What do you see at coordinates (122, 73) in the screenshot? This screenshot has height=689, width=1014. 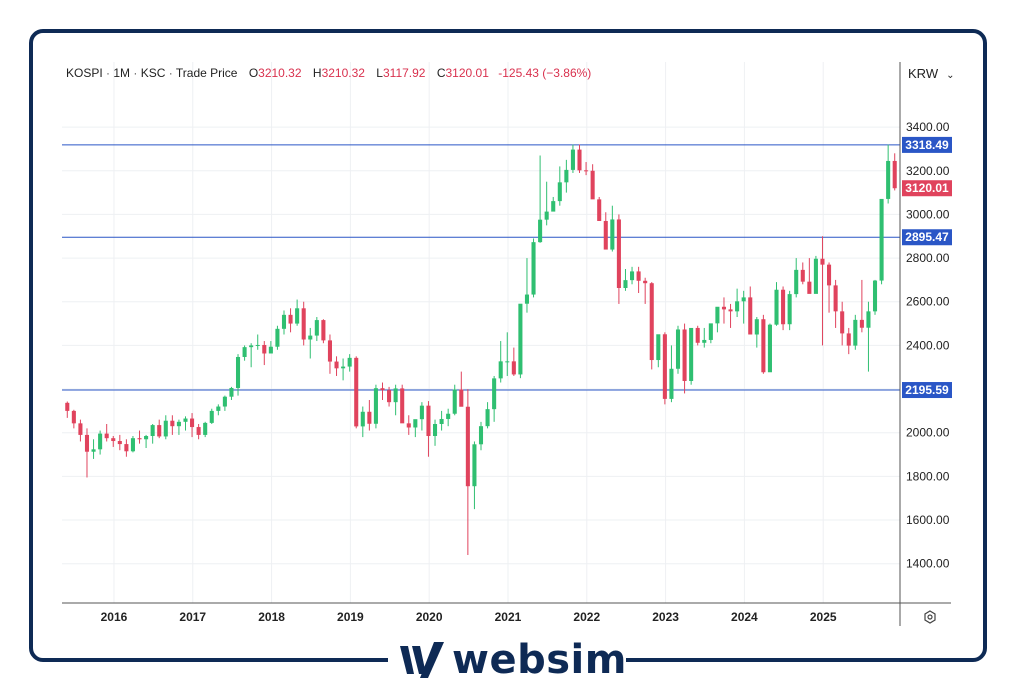 I see `interval-label: 1M` at bounding box center [122, 73].